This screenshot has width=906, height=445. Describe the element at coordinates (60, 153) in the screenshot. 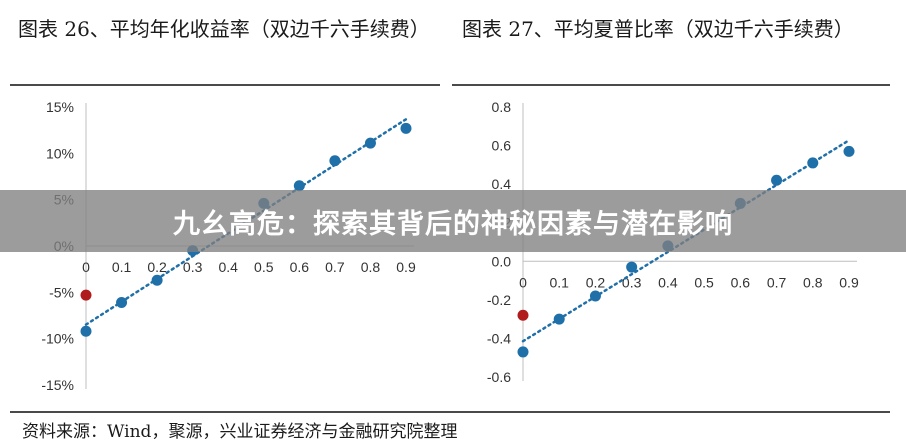

I see `y-tick-label: 10%` at that location.